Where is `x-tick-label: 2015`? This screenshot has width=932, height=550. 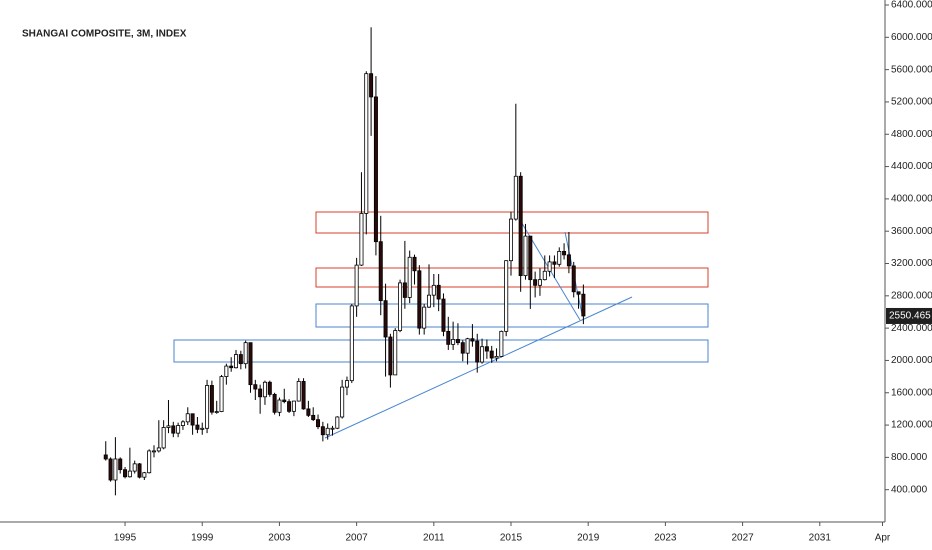 x-tick-label: 2015 is located at coordinates (511, 538).